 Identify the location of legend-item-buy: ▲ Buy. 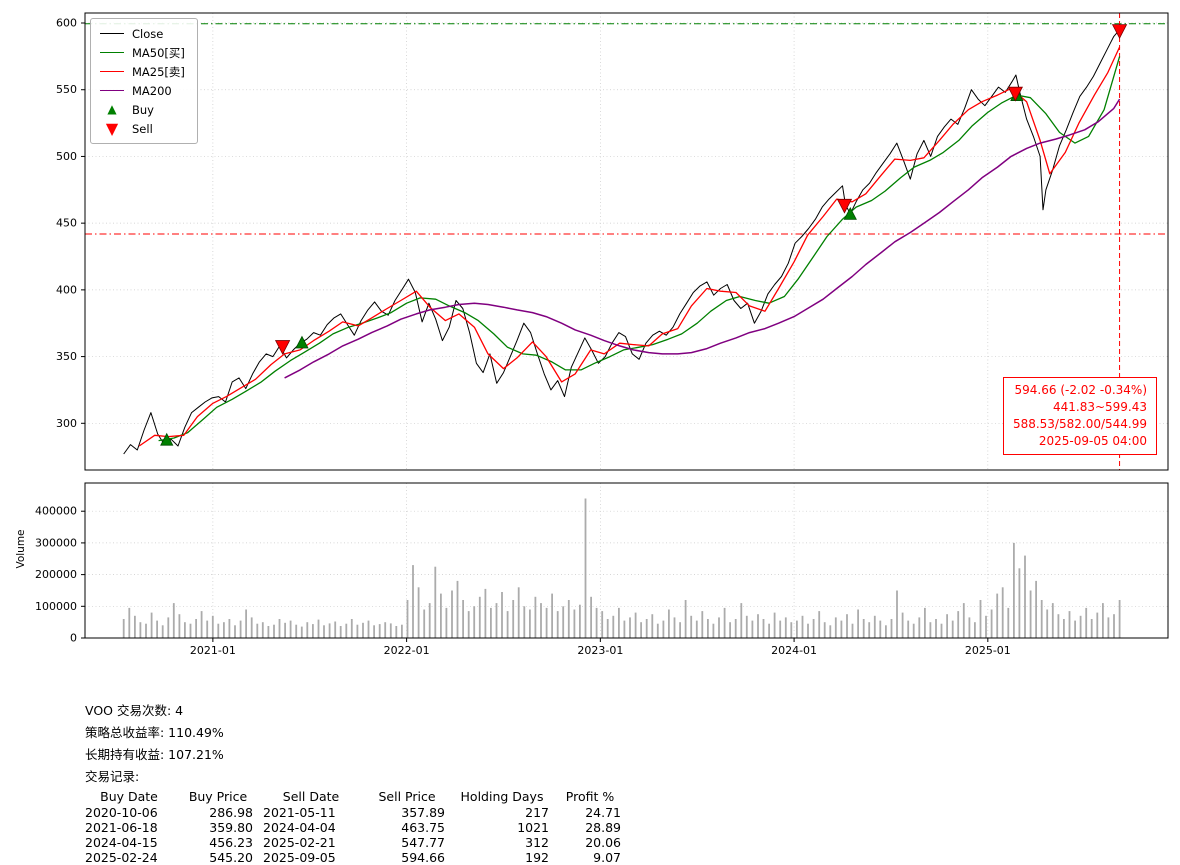
(142, 109).